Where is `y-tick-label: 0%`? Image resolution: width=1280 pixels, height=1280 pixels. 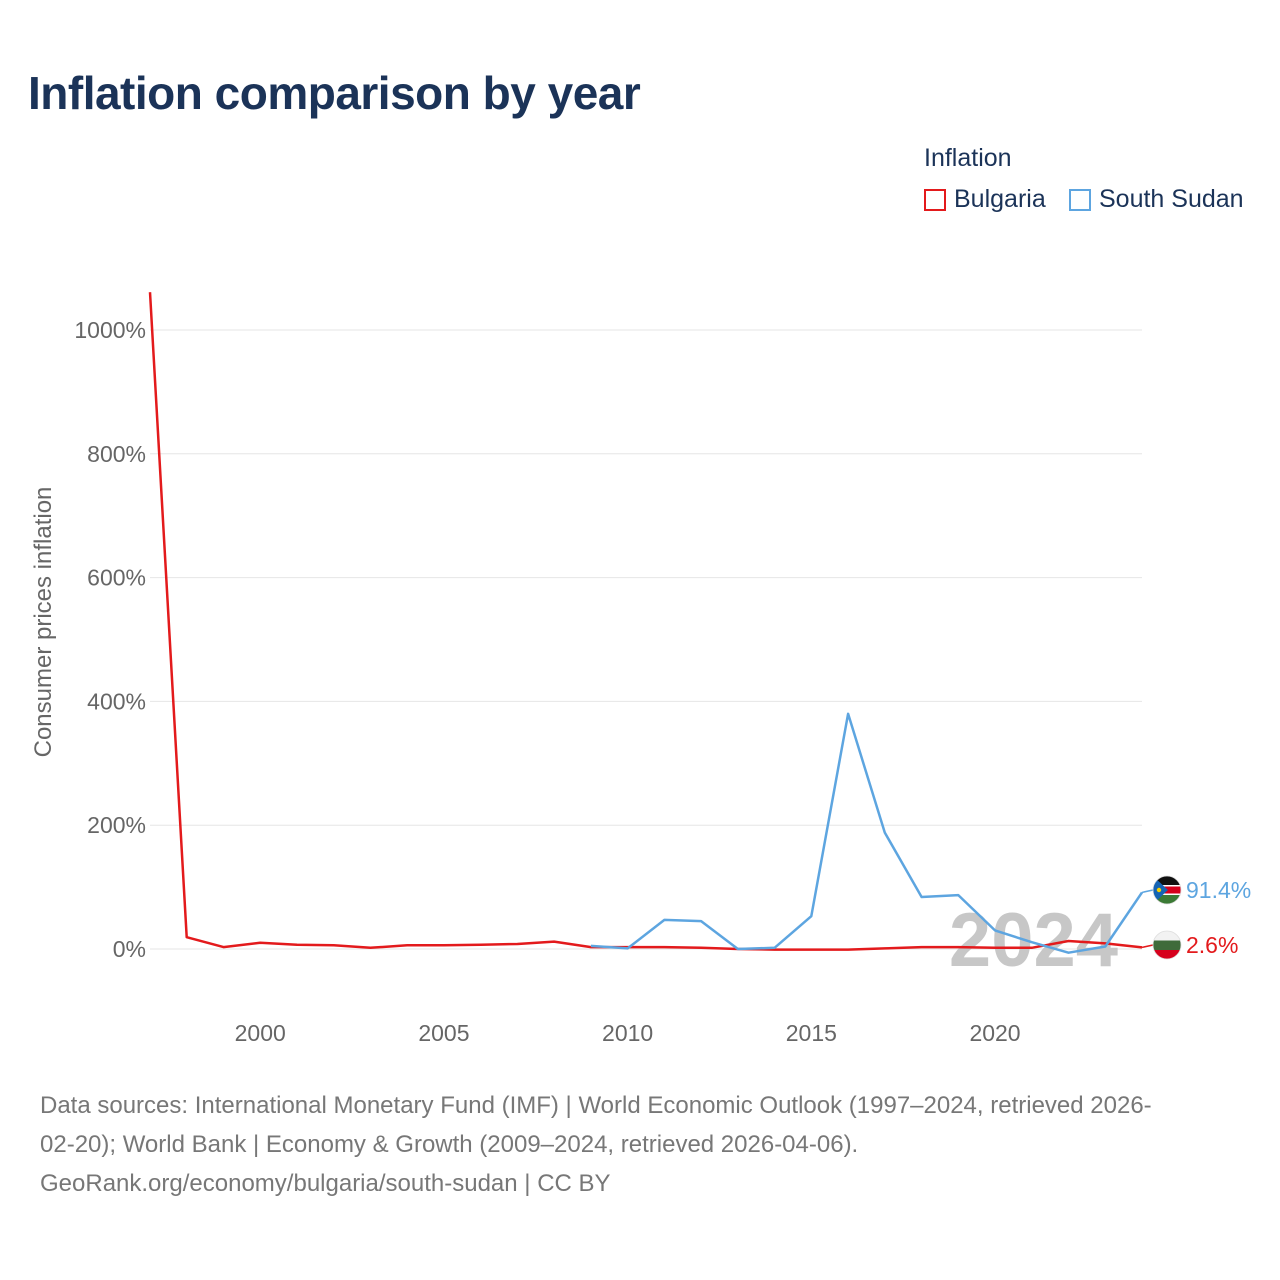
y-tick-label: 0% is located at coordinates (129, 949).